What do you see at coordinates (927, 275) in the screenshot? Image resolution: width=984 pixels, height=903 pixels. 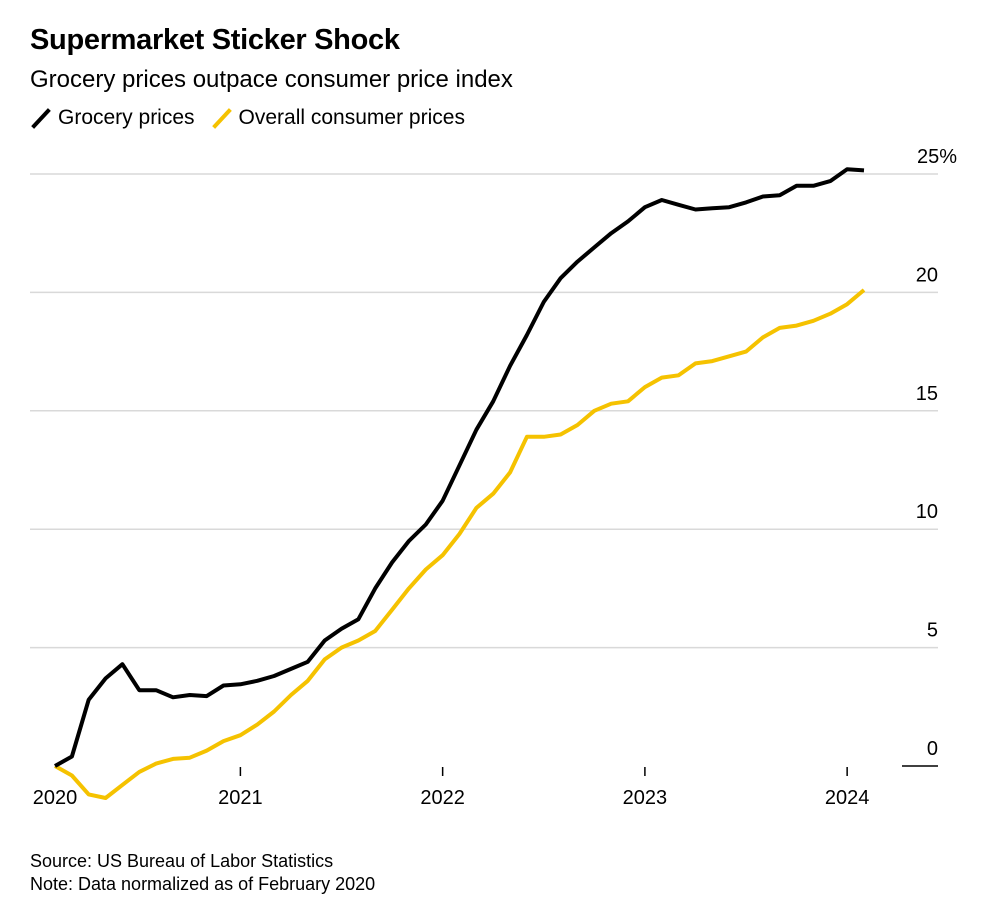 I see `y-tick-label-20: 20` at bounding box center [927, 275].